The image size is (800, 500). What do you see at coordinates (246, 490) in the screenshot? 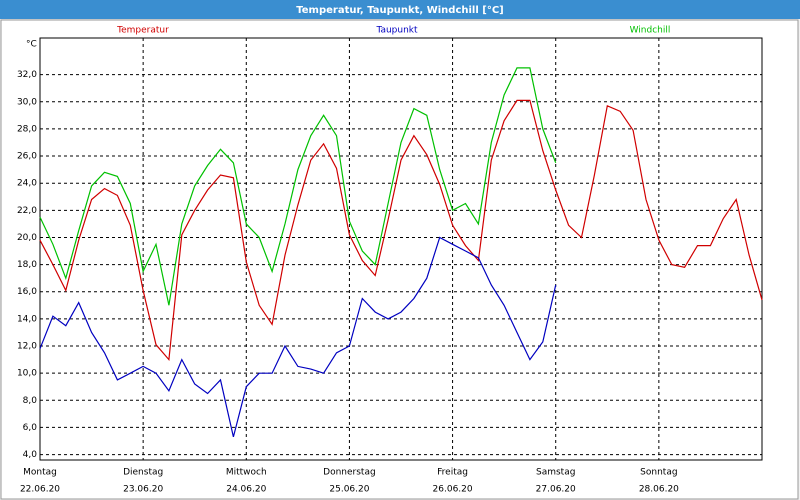
I see `x-tick-date: 24.06.20` at bounding box center [246, 490].